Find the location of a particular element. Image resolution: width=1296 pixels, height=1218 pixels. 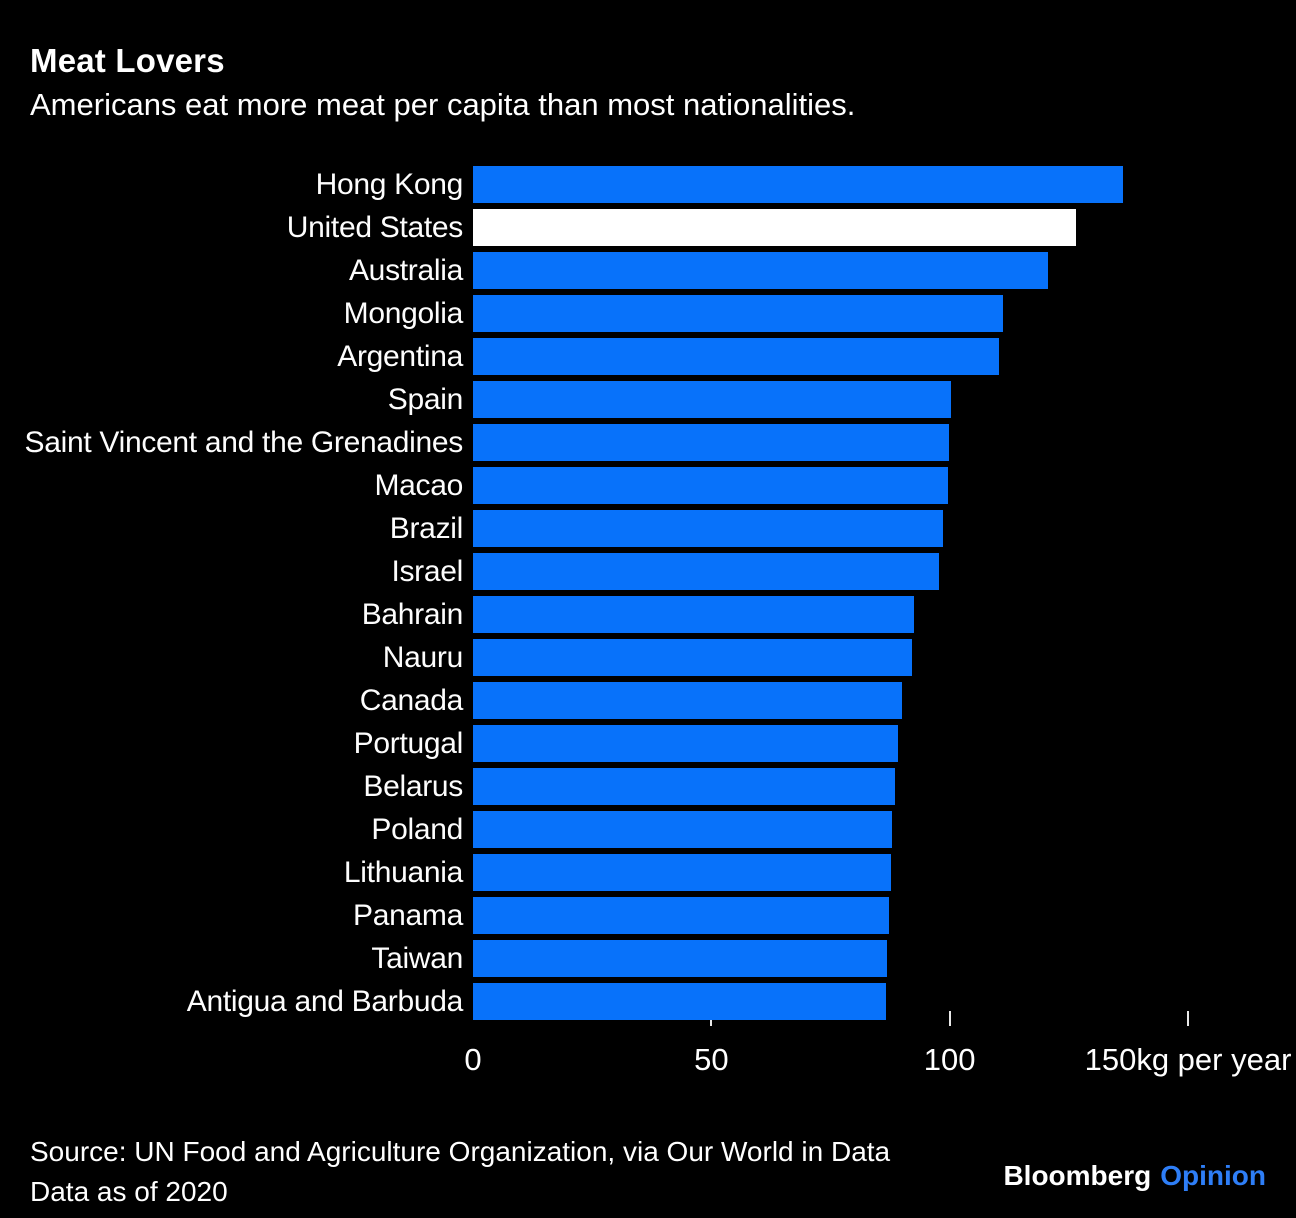

country-label: Taiwan is located at coordinates (417, 958).